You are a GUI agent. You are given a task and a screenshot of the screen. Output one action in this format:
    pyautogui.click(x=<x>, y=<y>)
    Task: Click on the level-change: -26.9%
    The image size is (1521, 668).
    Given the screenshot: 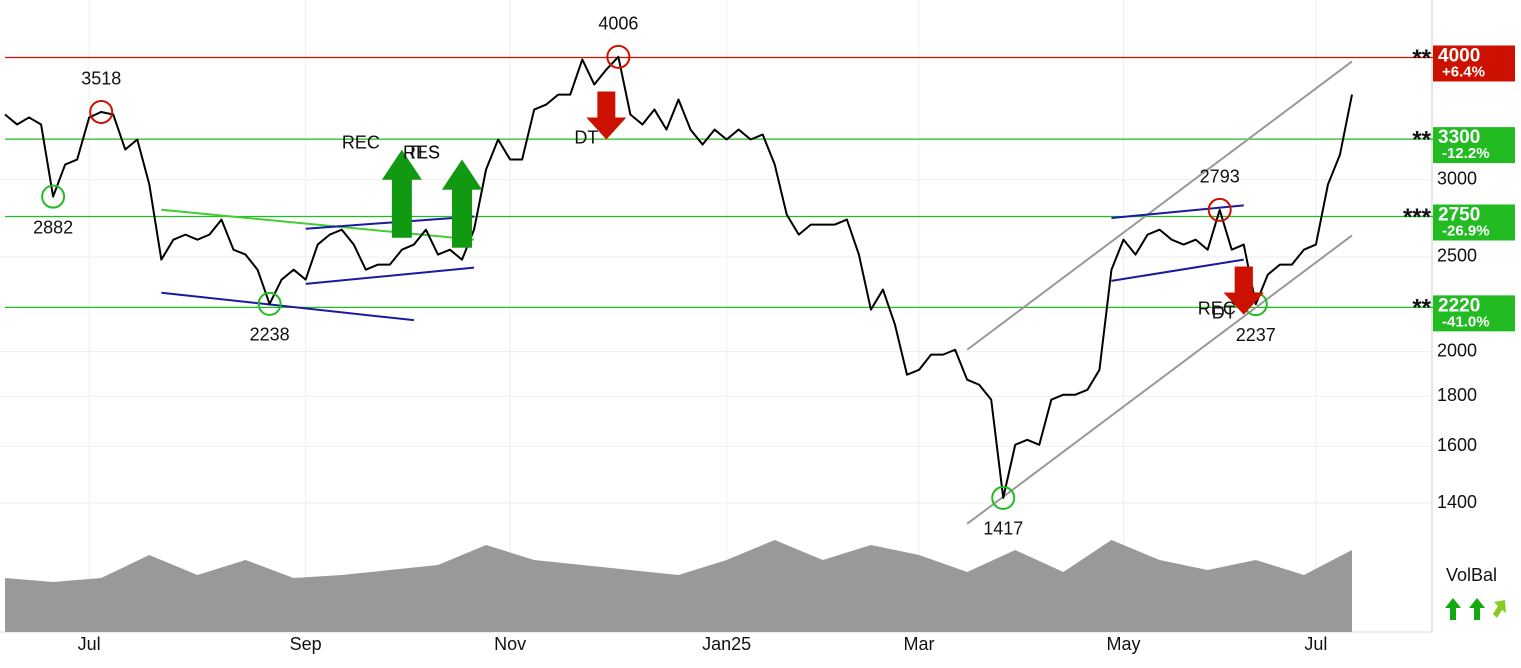 What is the action you would take?
    pyautogui.click(x=1466, y=230)
    